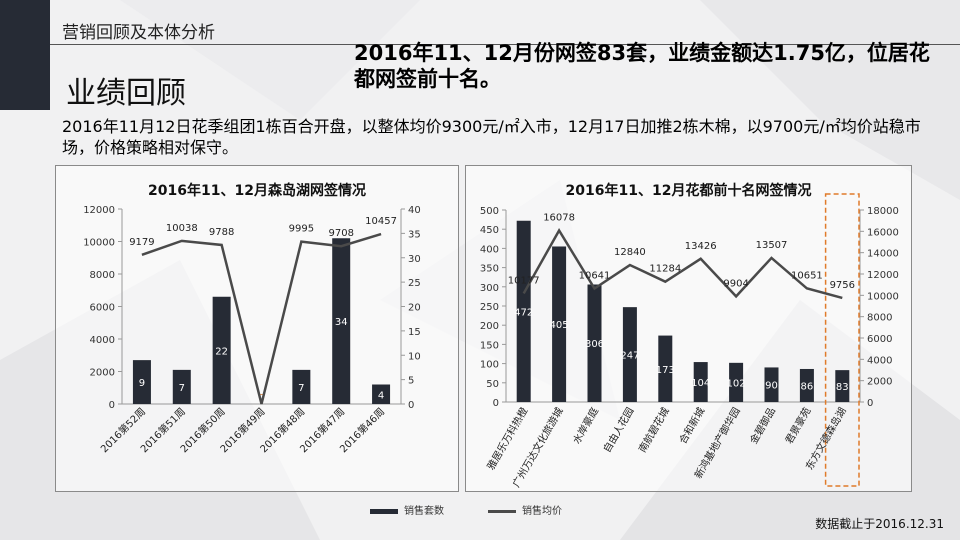  What do you see at coordinates (414, 308) in the screenshot?
I see `y-tick-label-right: 20` at bounding box center [414, 308].